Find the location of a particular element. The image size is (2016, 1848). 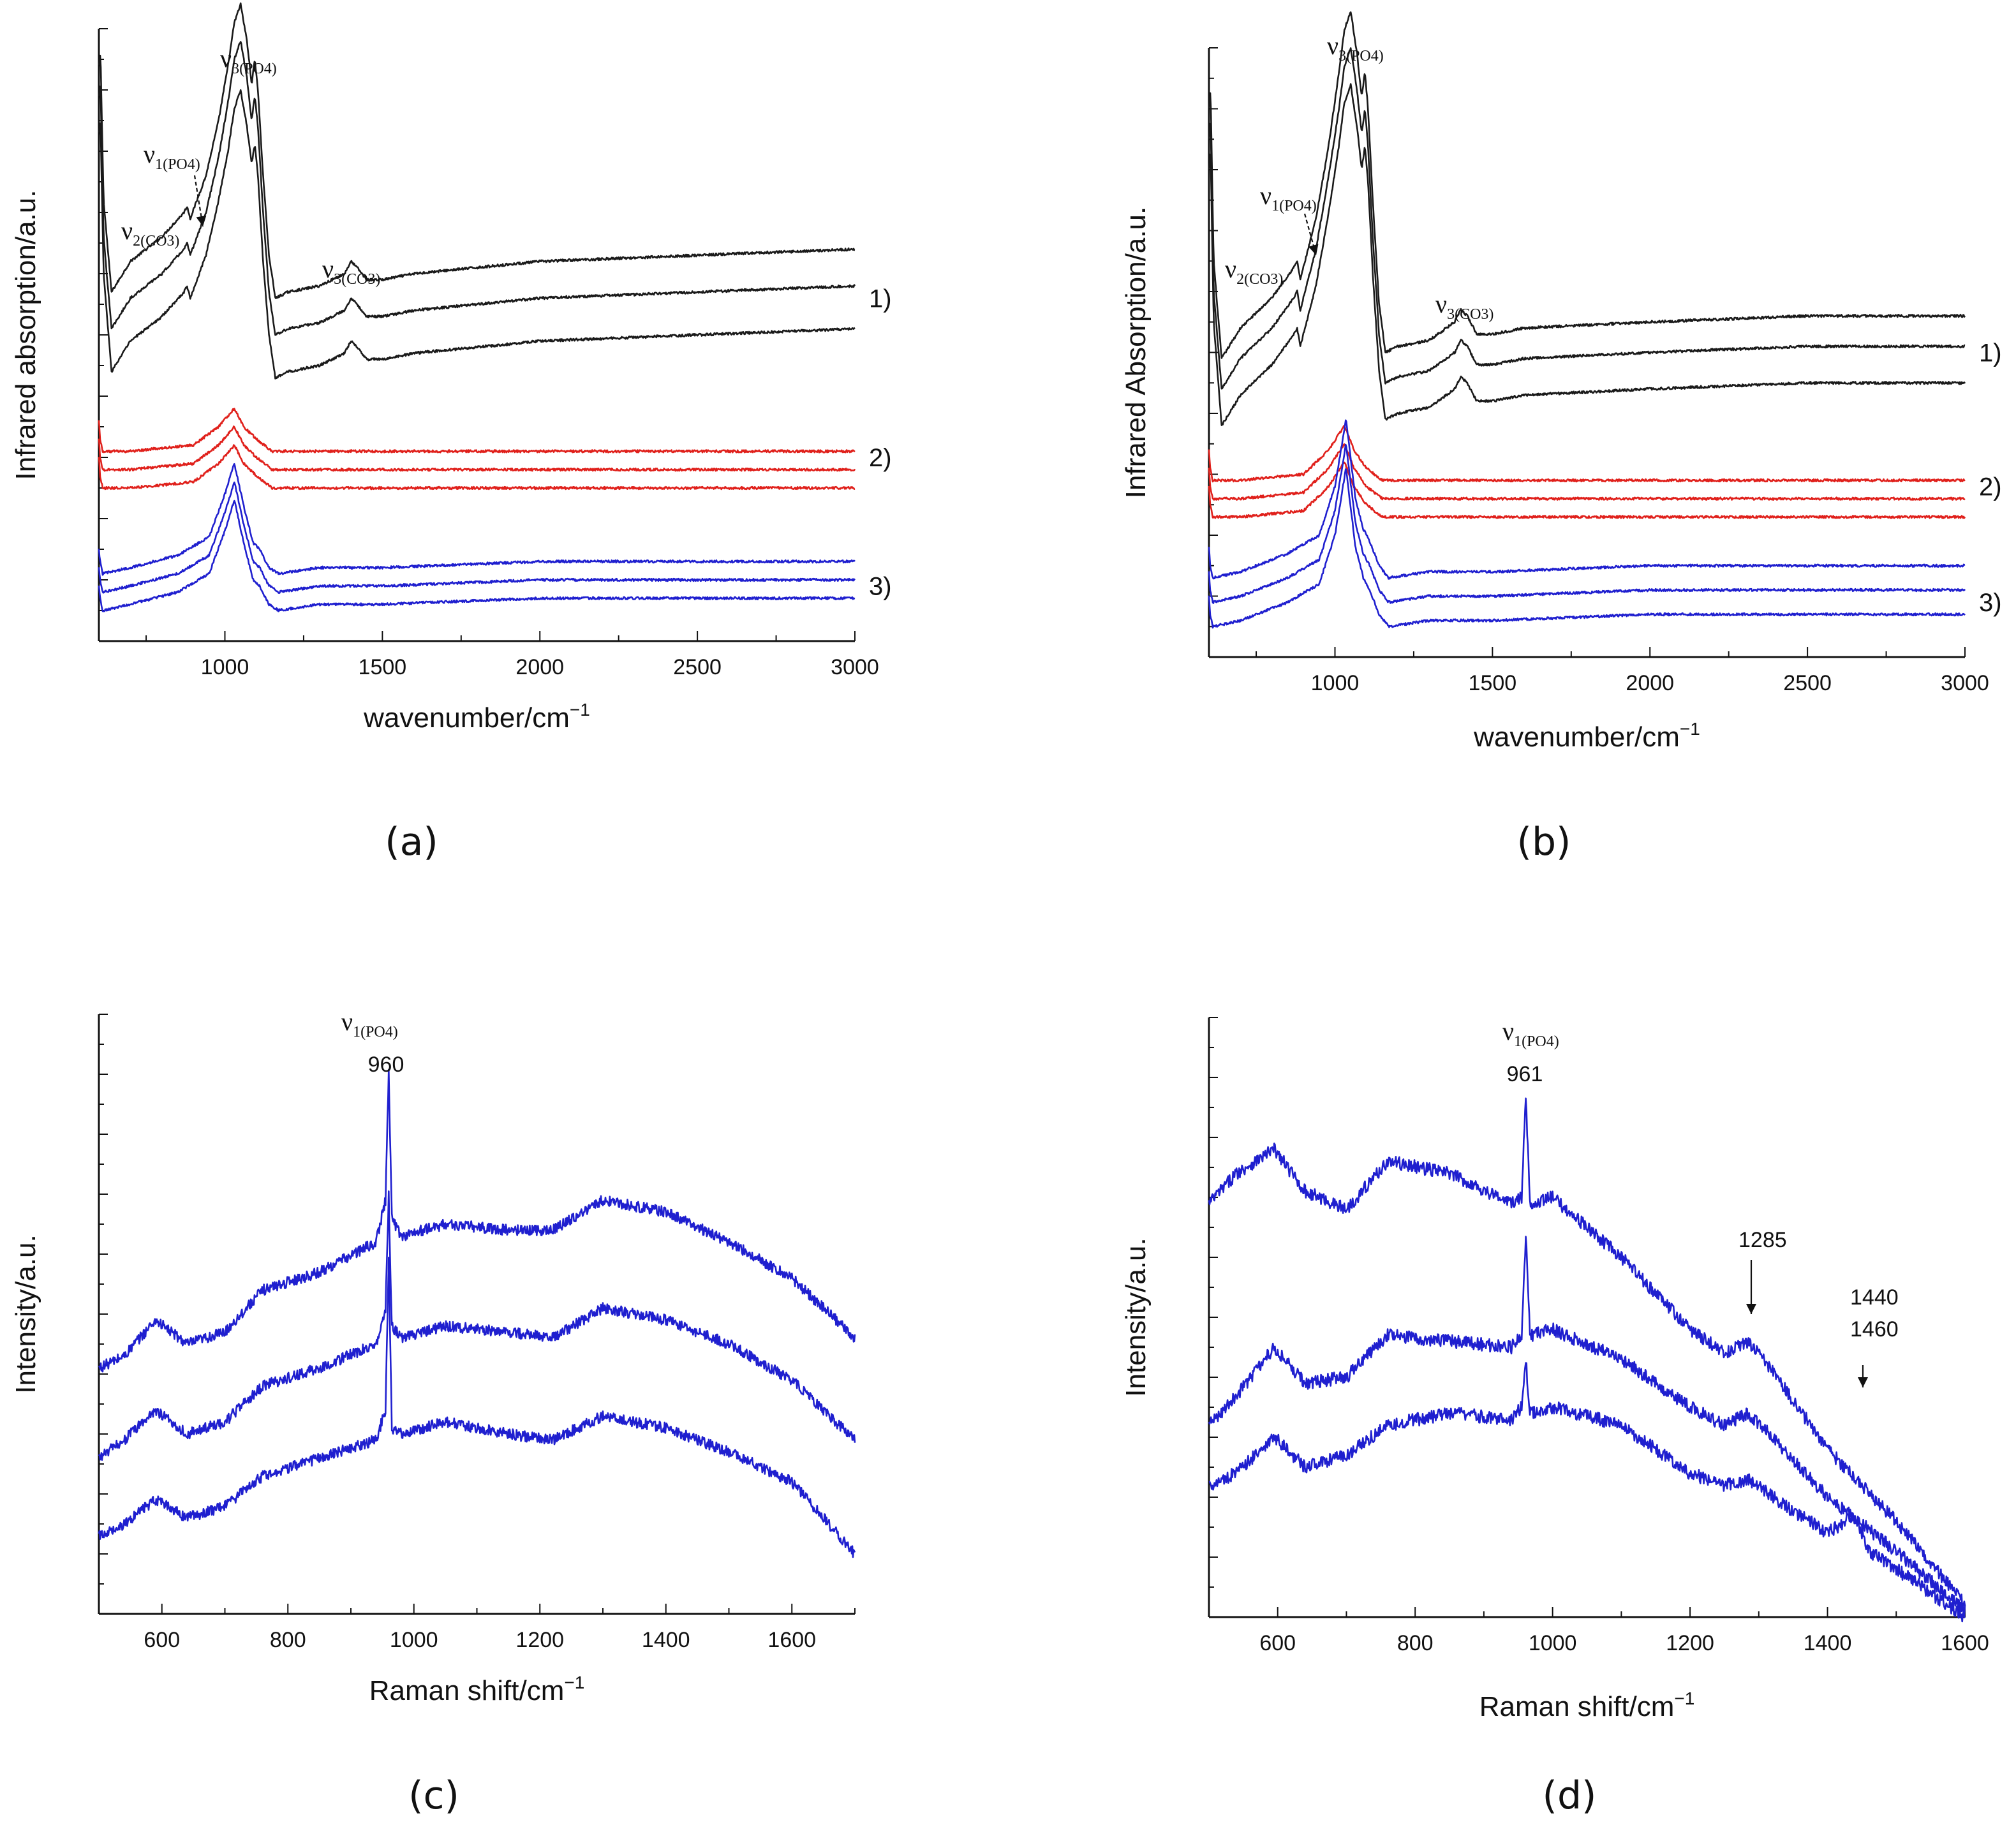

x-axis-label: wavenumber/cm−1 is located at coordinates (1586, 736).